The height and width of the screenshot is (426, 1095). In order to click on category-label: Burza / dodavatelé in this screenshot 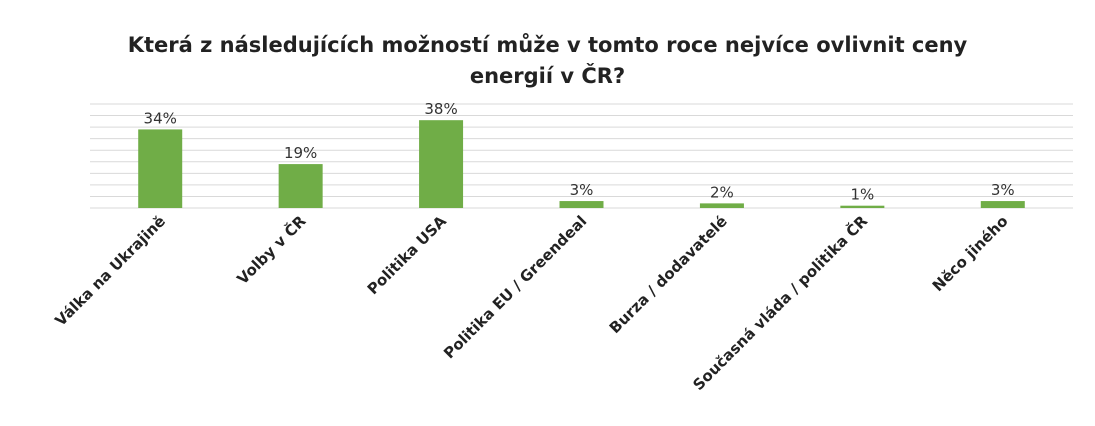, I will do `click(668, 274)`.